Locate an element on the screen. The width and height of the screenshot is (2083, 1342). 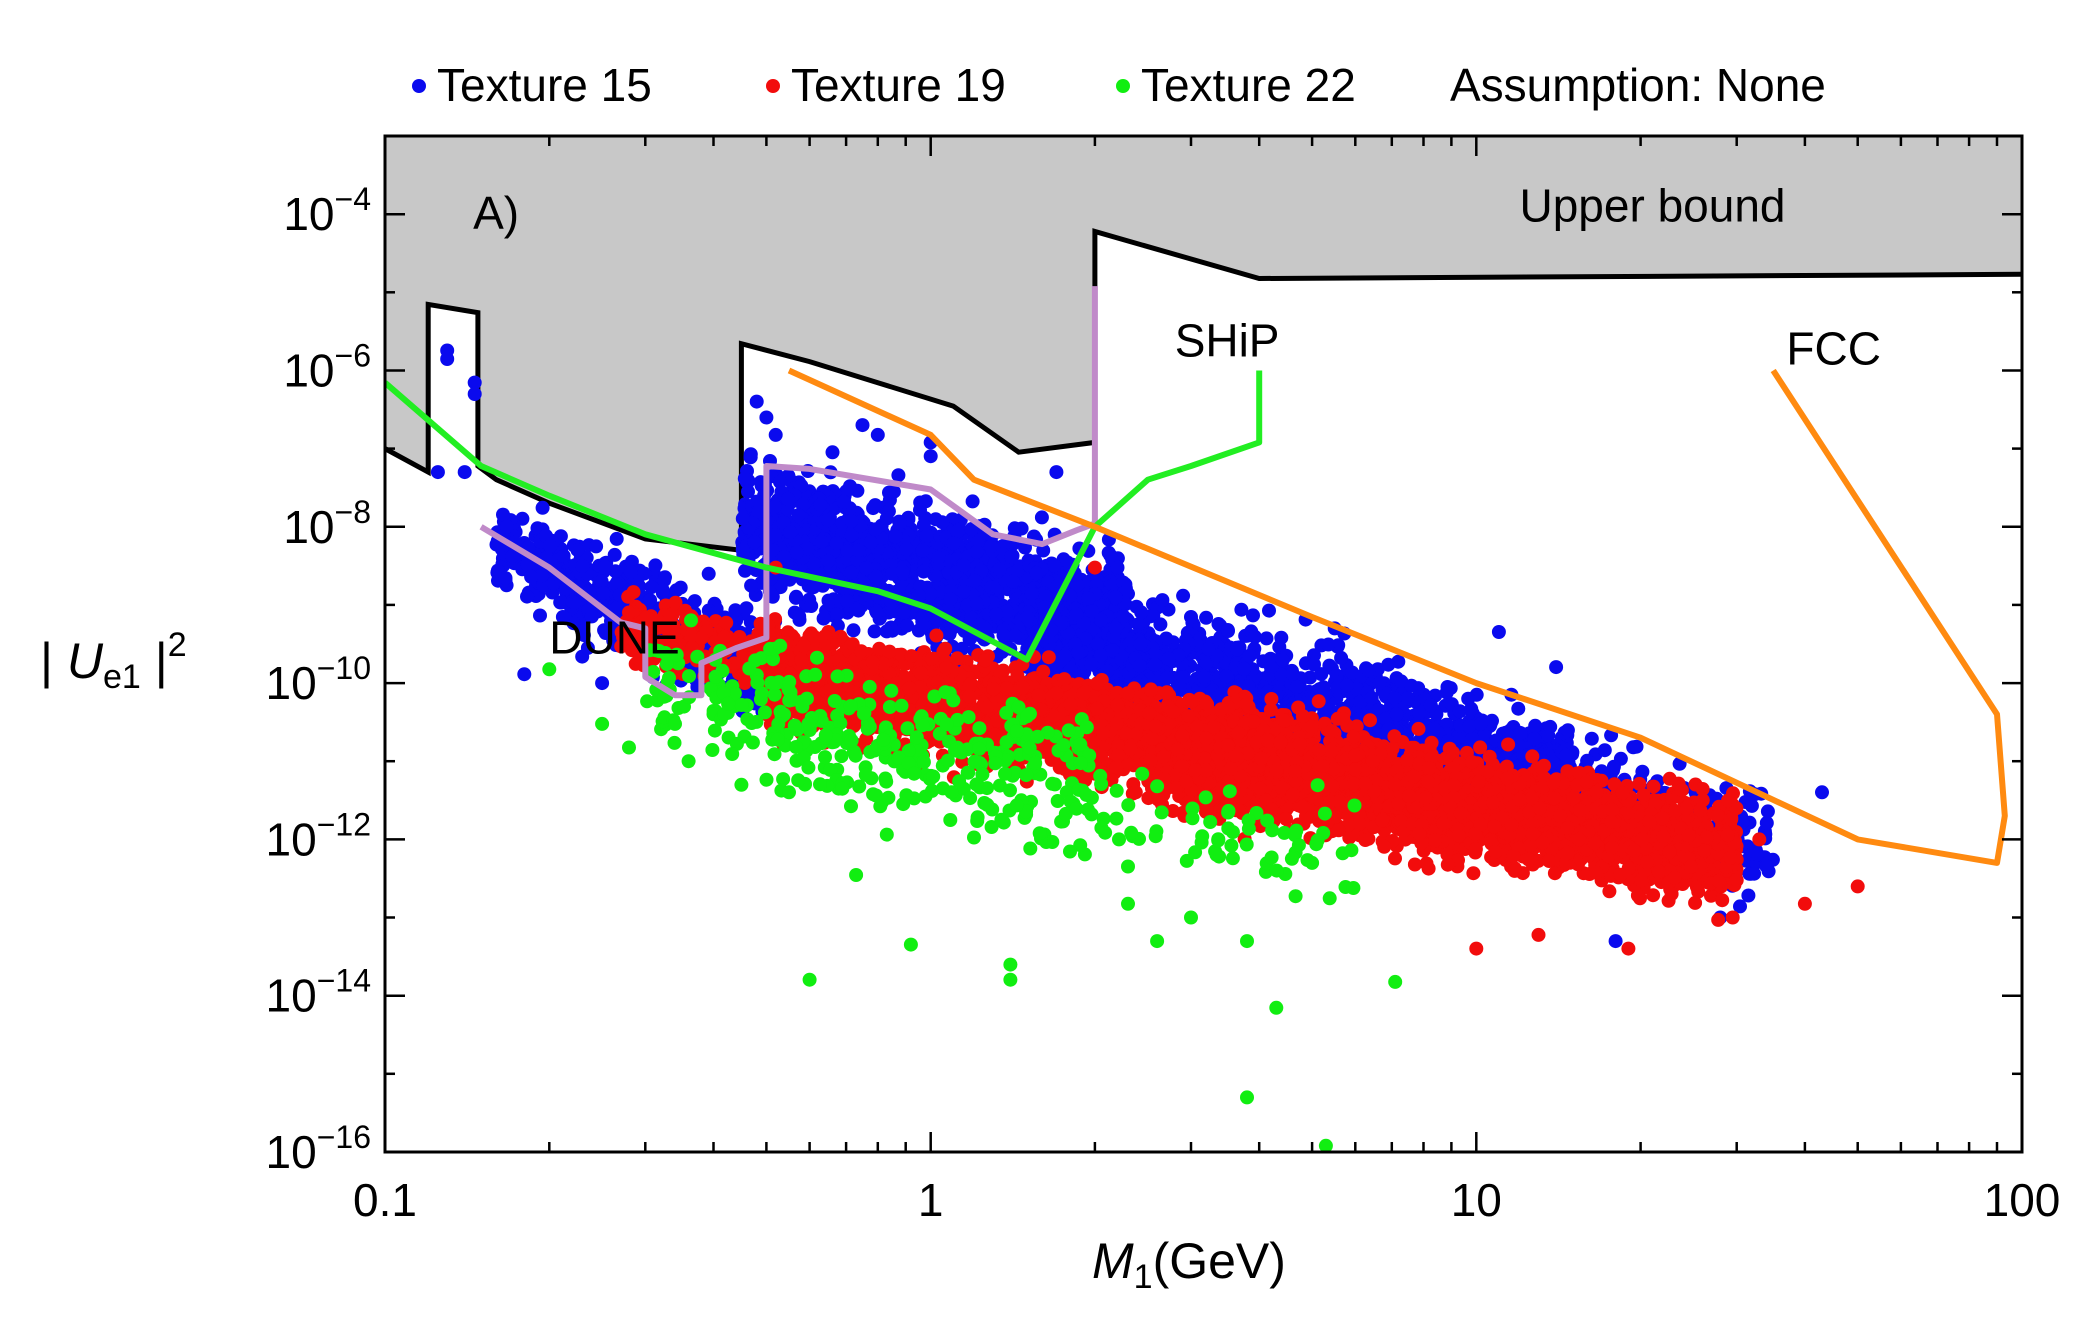
point-0-2003 is located at coordinates (996, 614).